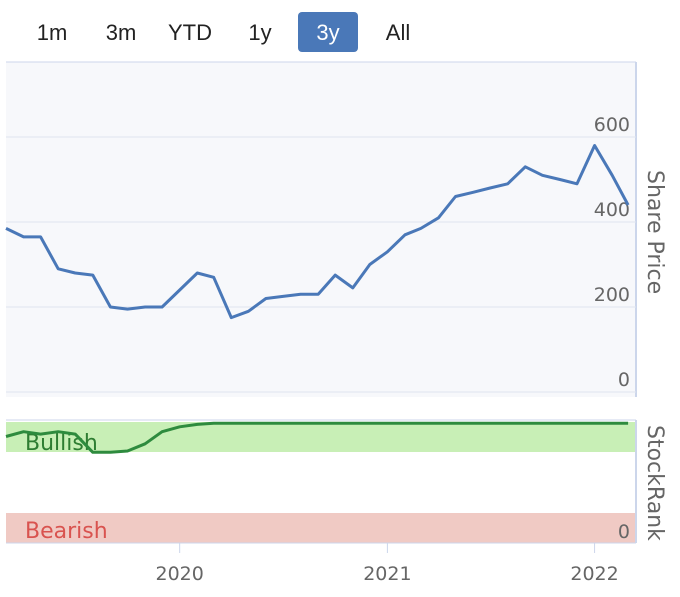  Describe the element at coordinates (612, 125) in the screenshot. I see `price-tick-label-600: 600` at that location.